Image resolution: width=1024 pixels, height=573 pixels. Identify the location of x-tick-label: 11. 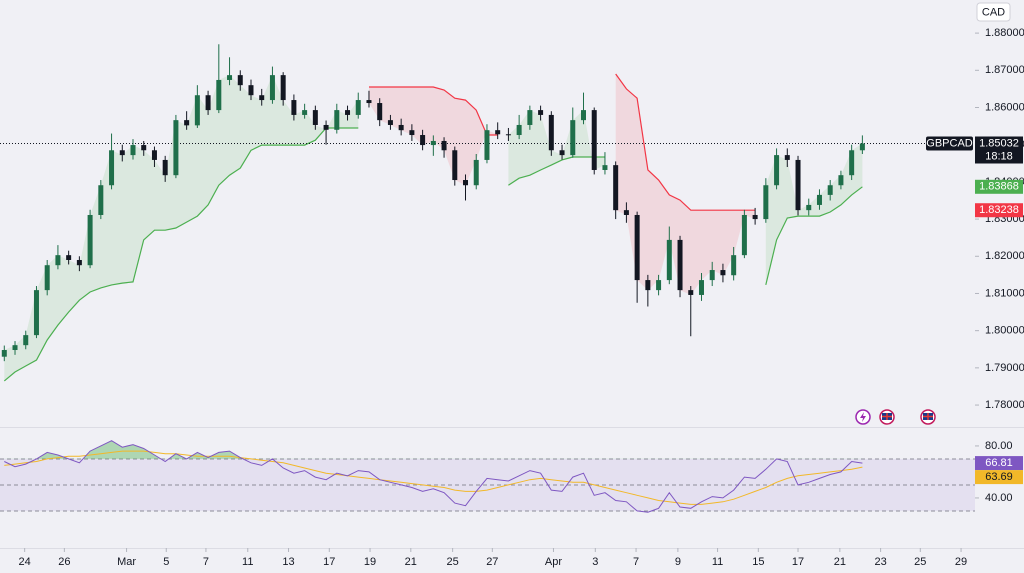
(717, 562).